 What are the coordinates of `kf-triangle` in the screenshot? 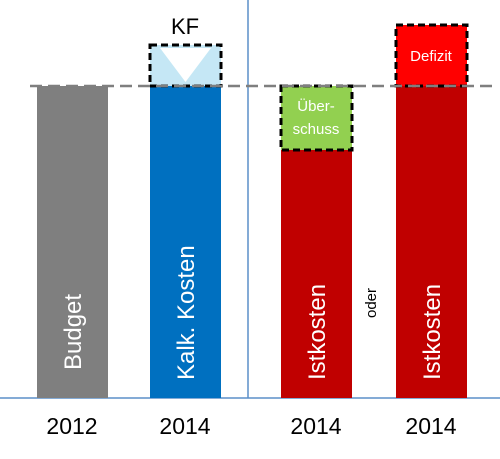 It's located at (185, 65).